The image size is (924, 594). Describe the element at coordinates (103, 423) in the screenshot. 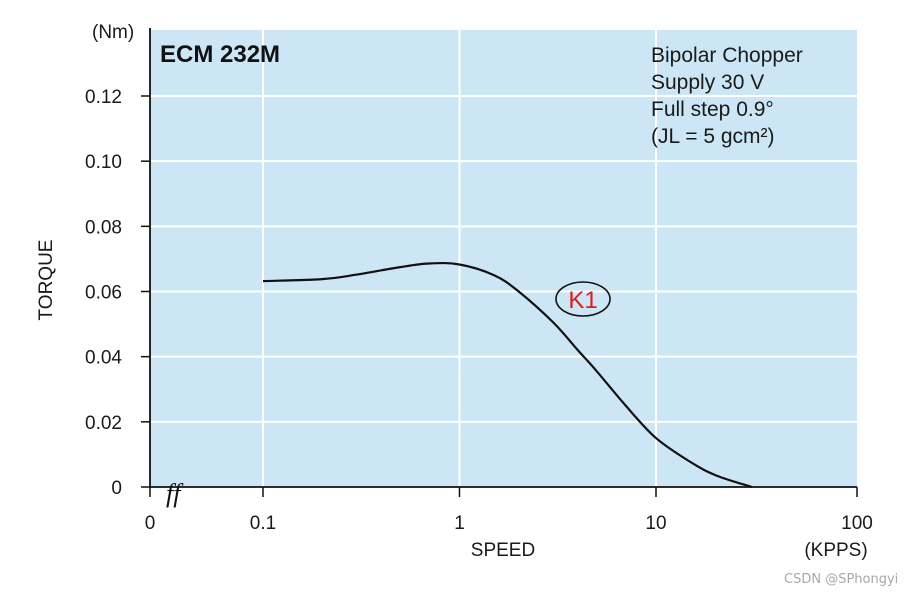

I see `y-tick-label: 0.02` at that location.